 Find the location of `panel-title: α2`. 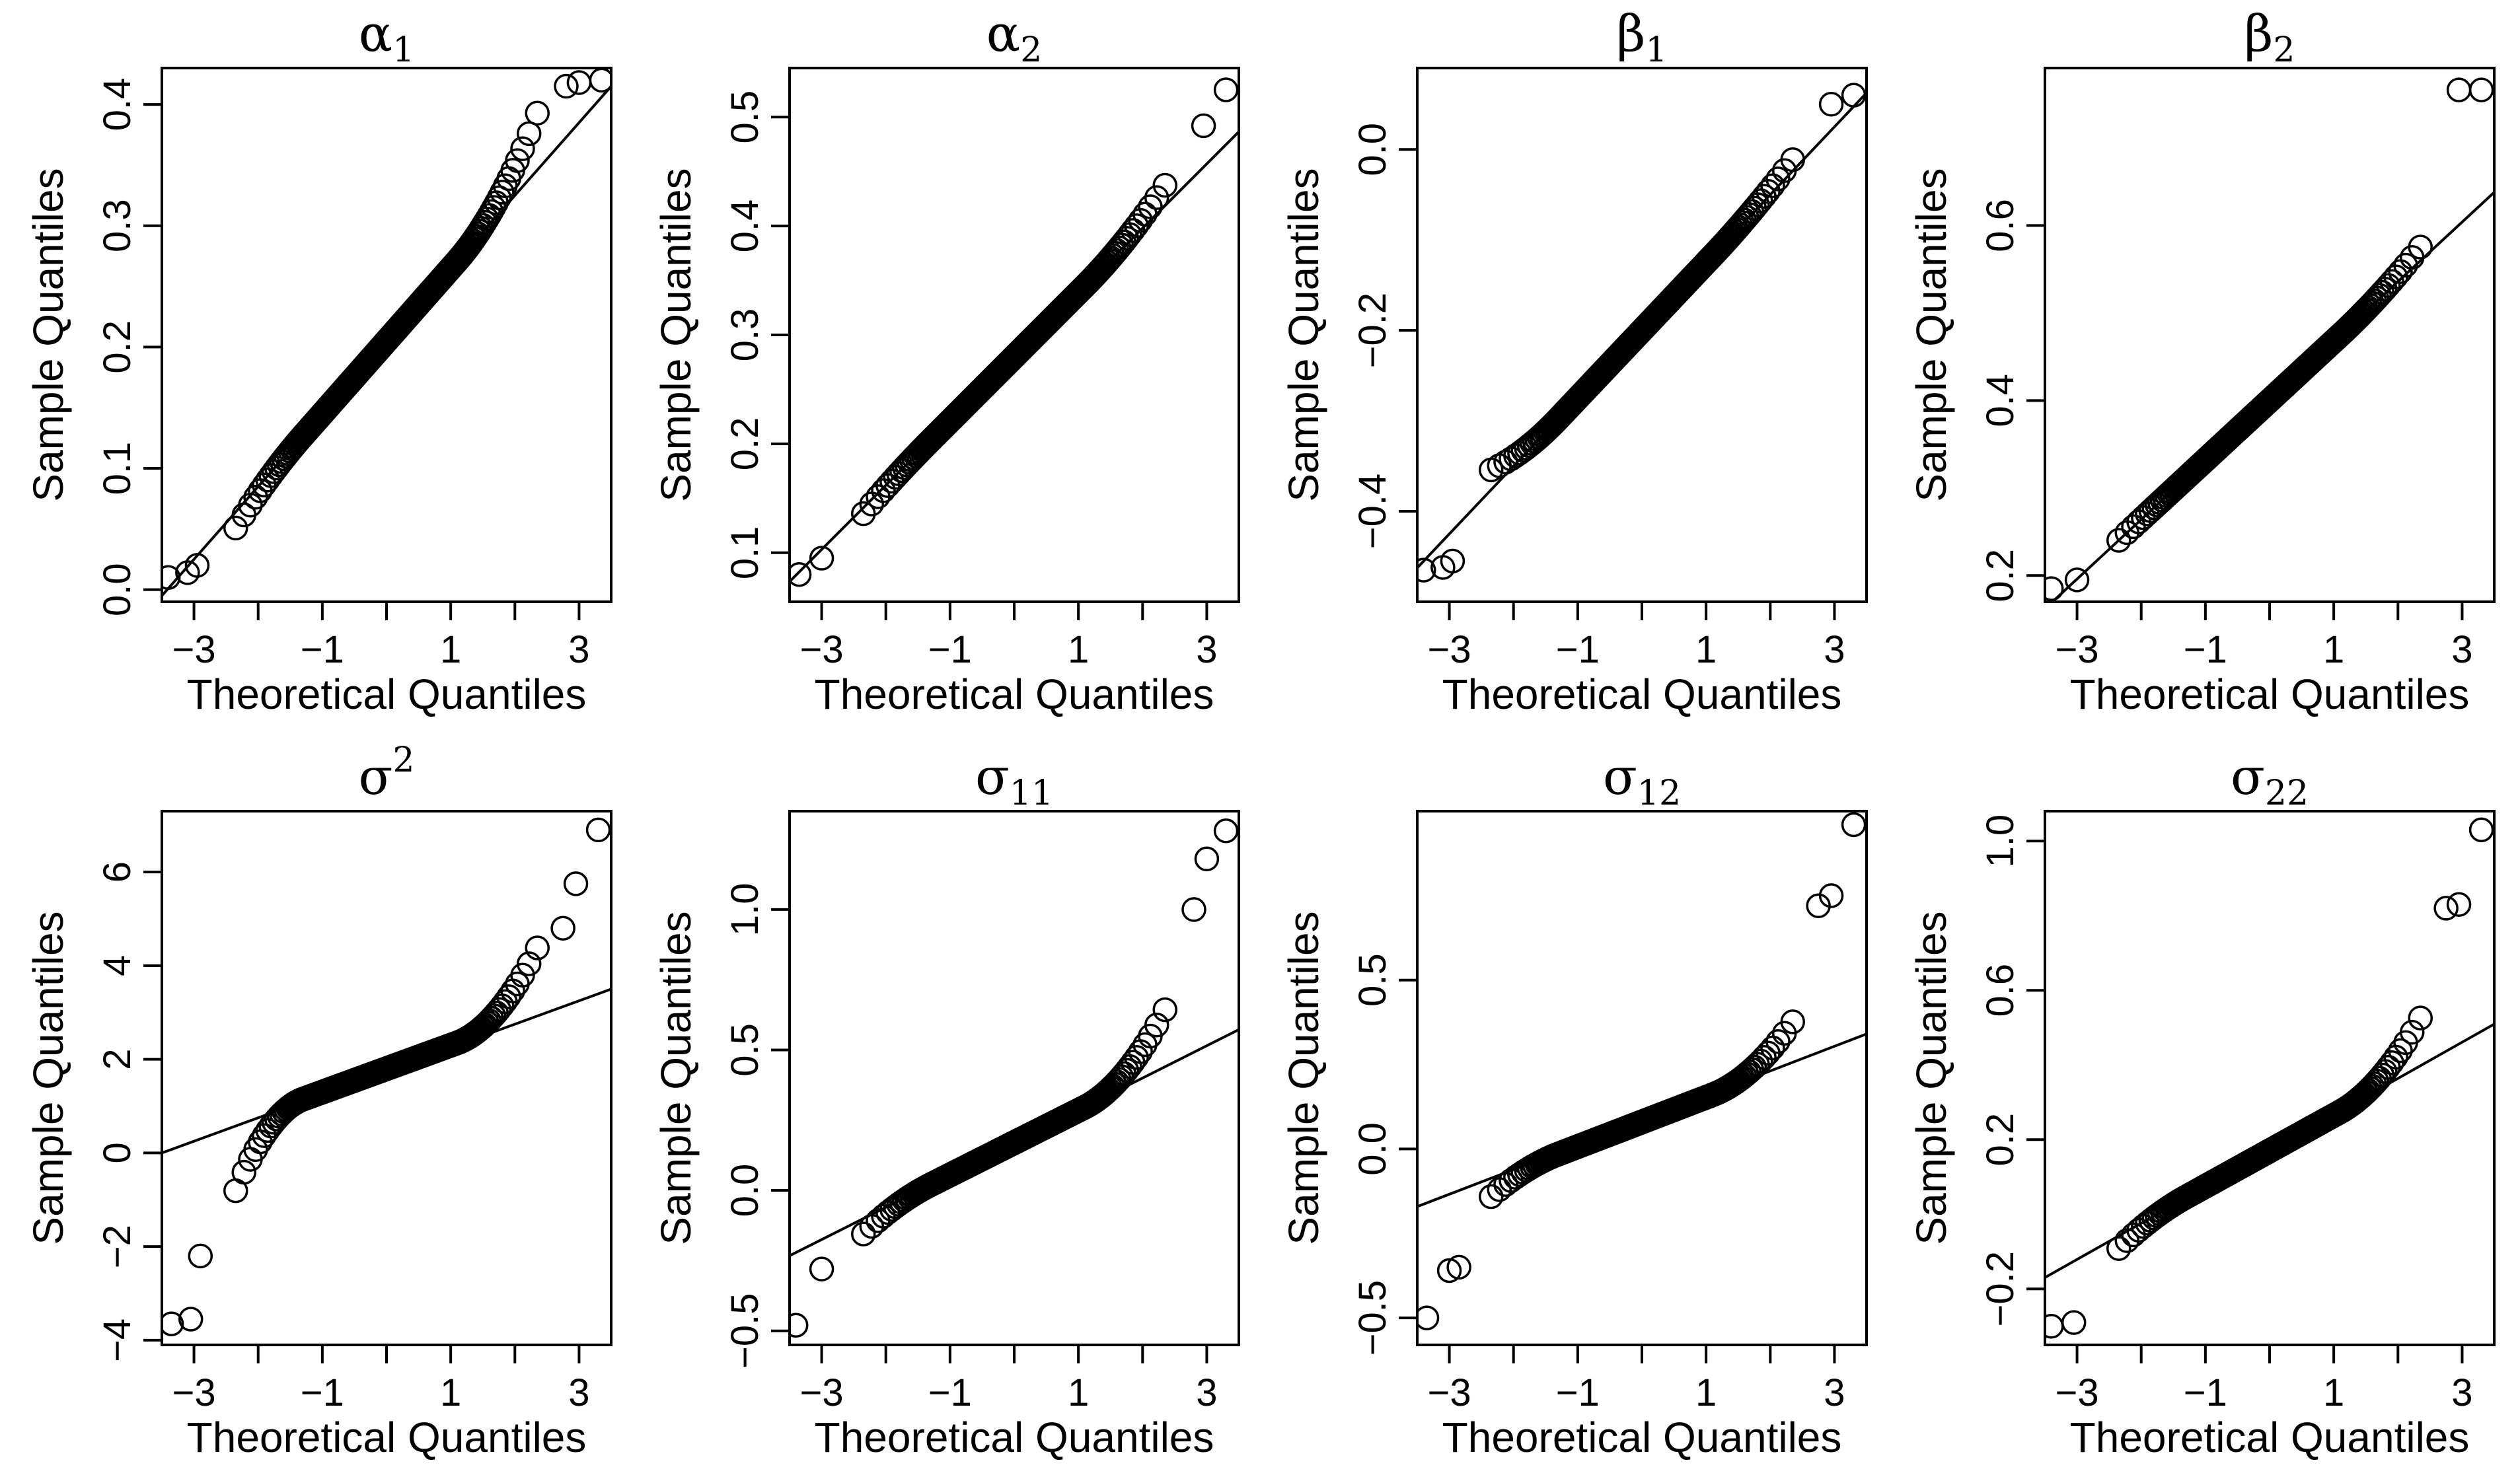

panel-title: α2 is located at coordinates (1014, 37).